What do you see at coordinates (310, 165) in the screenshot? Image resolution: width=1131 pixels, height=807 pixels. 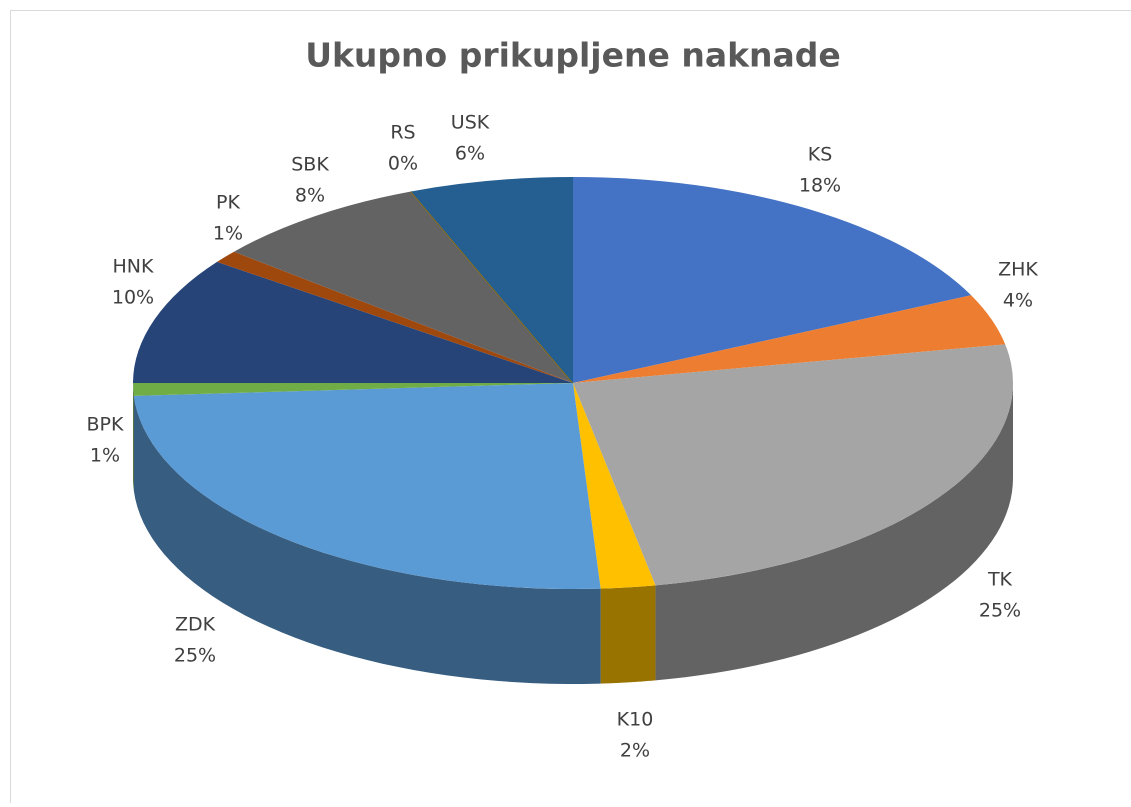 I see `category-label: SBK` at bounding box center [310, 165].